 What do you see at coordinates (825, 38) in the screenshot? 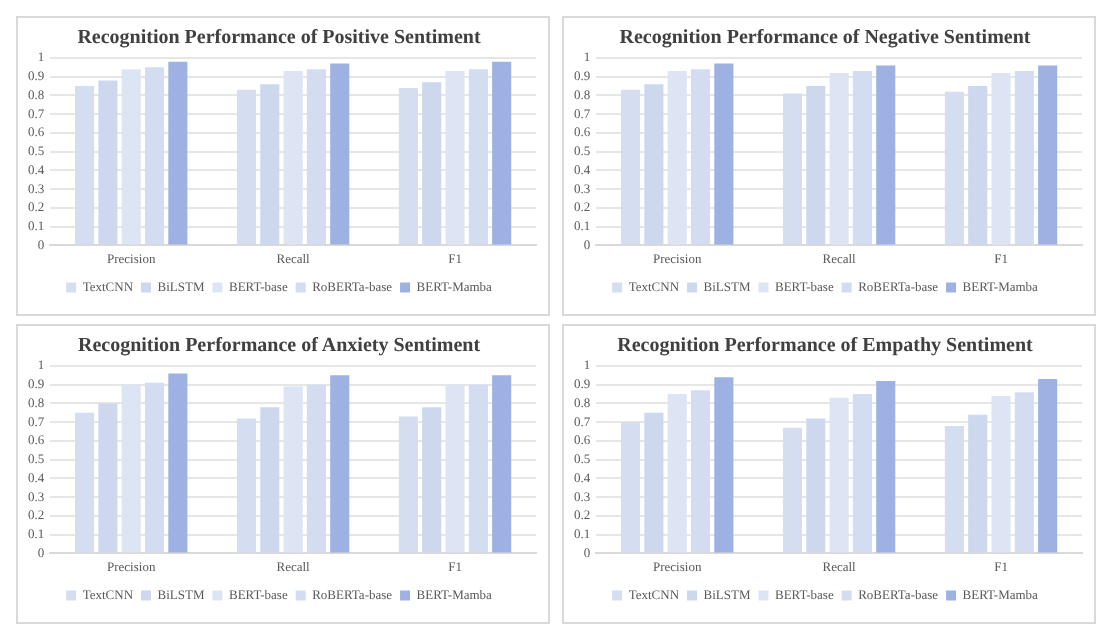
I see `chart-title: Recognition Performance of Negative Sentiment` at bounding box center [825, 38].